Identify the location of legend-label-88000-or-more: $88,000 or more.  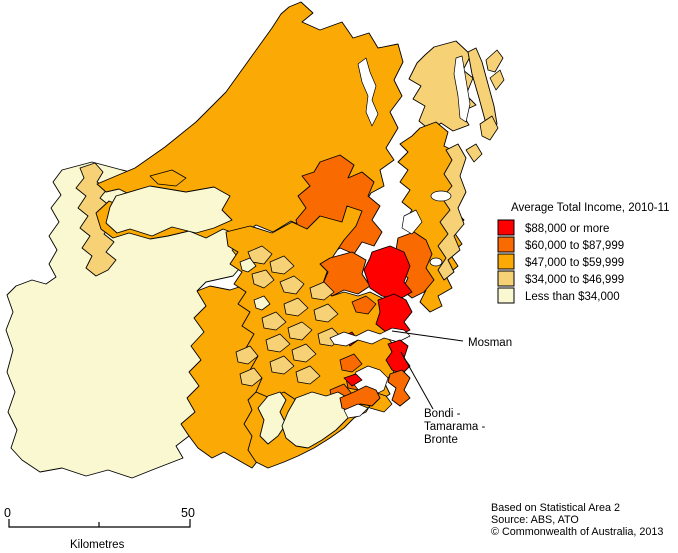
(567, 229).